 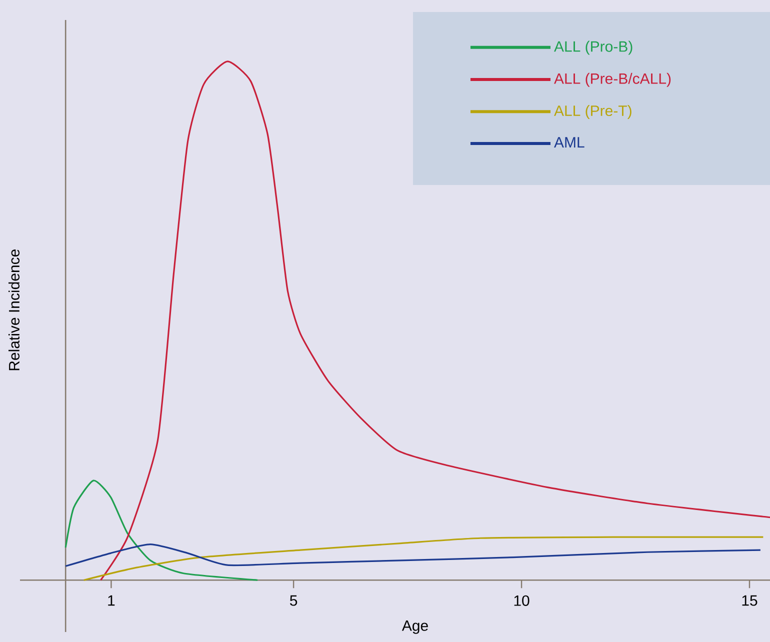 I want to click on x-tick-label: 10, so click(x=522, y=600).